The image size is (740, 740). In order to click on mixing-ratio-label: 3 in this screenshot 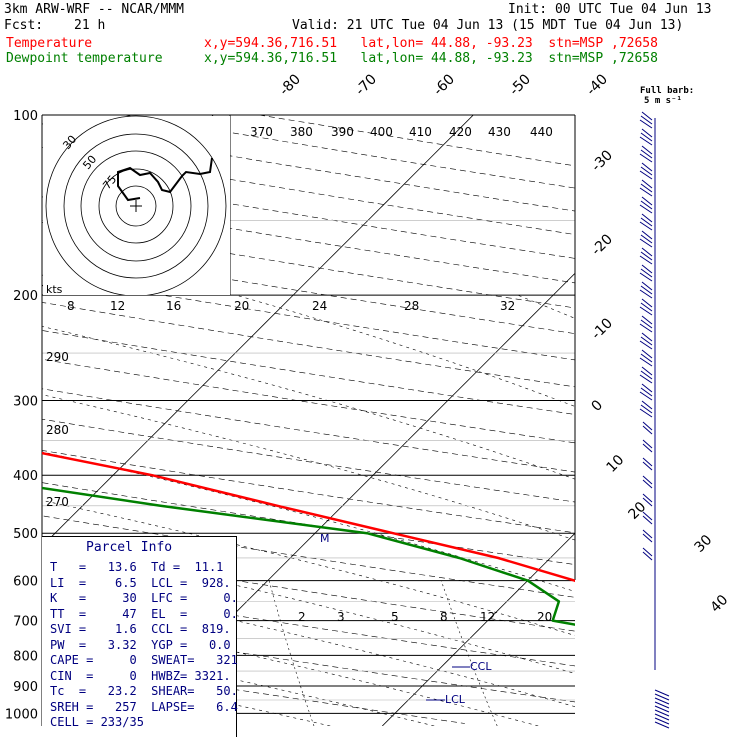, I will do `click(341, 617)`.